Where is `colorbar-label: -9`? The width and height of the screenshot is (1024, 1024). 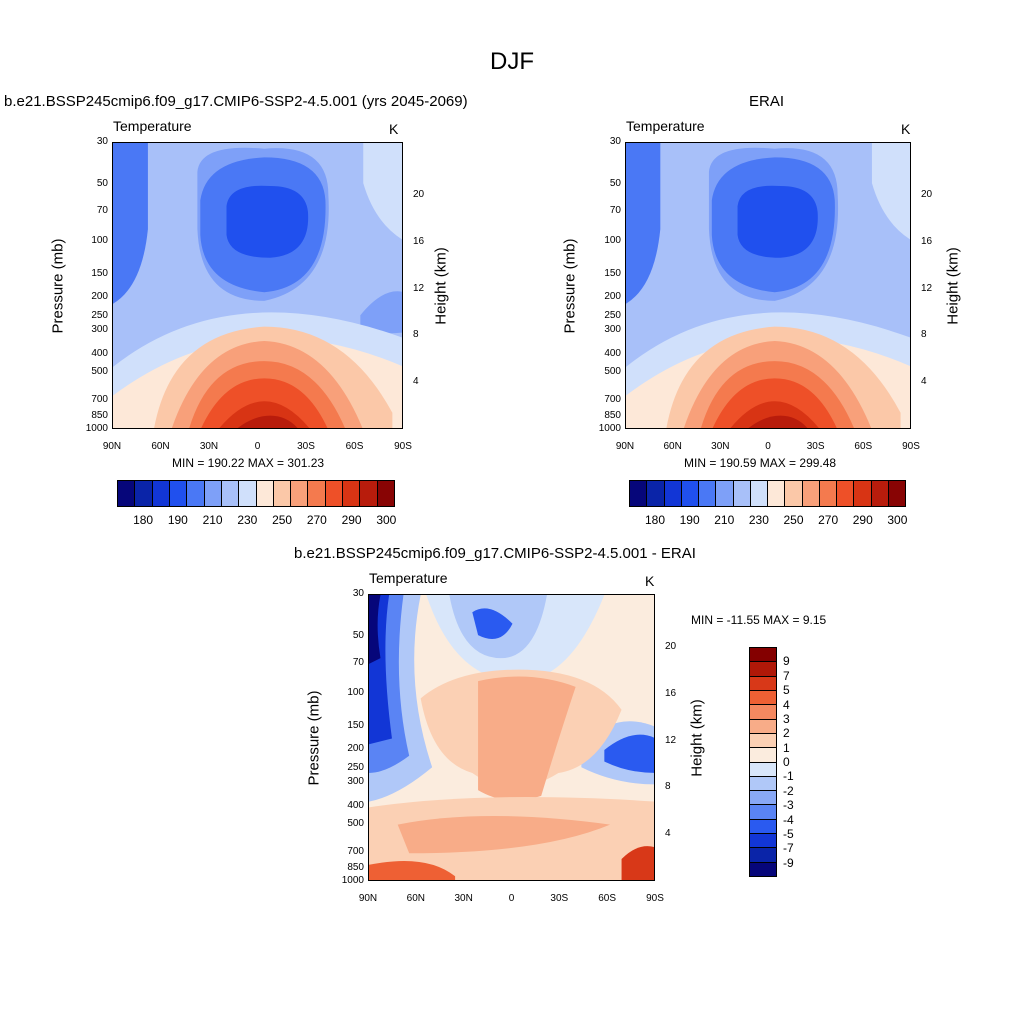 colorbar-label: -9 is located at coordinates (788, 862).